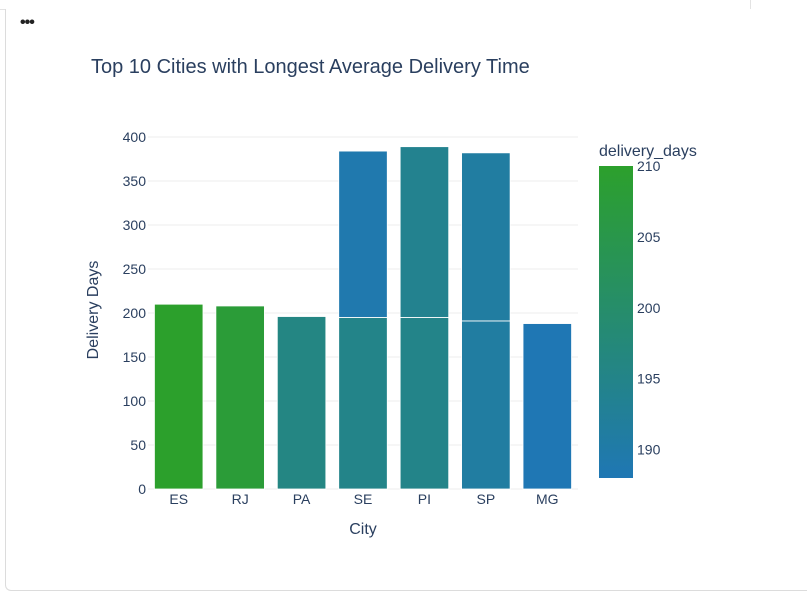  I want to click on more-options-icon: •••, so click(27, 22).